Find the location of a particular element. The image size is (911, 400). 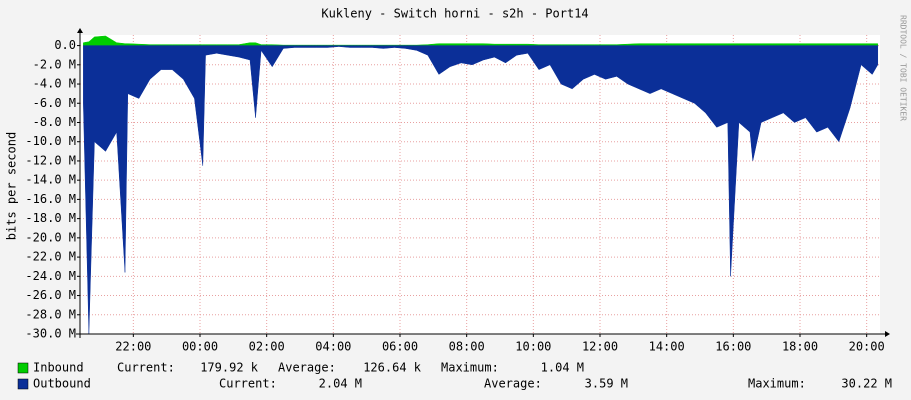

x-tick-label: 04:00 is located at coordinates (333, 347).